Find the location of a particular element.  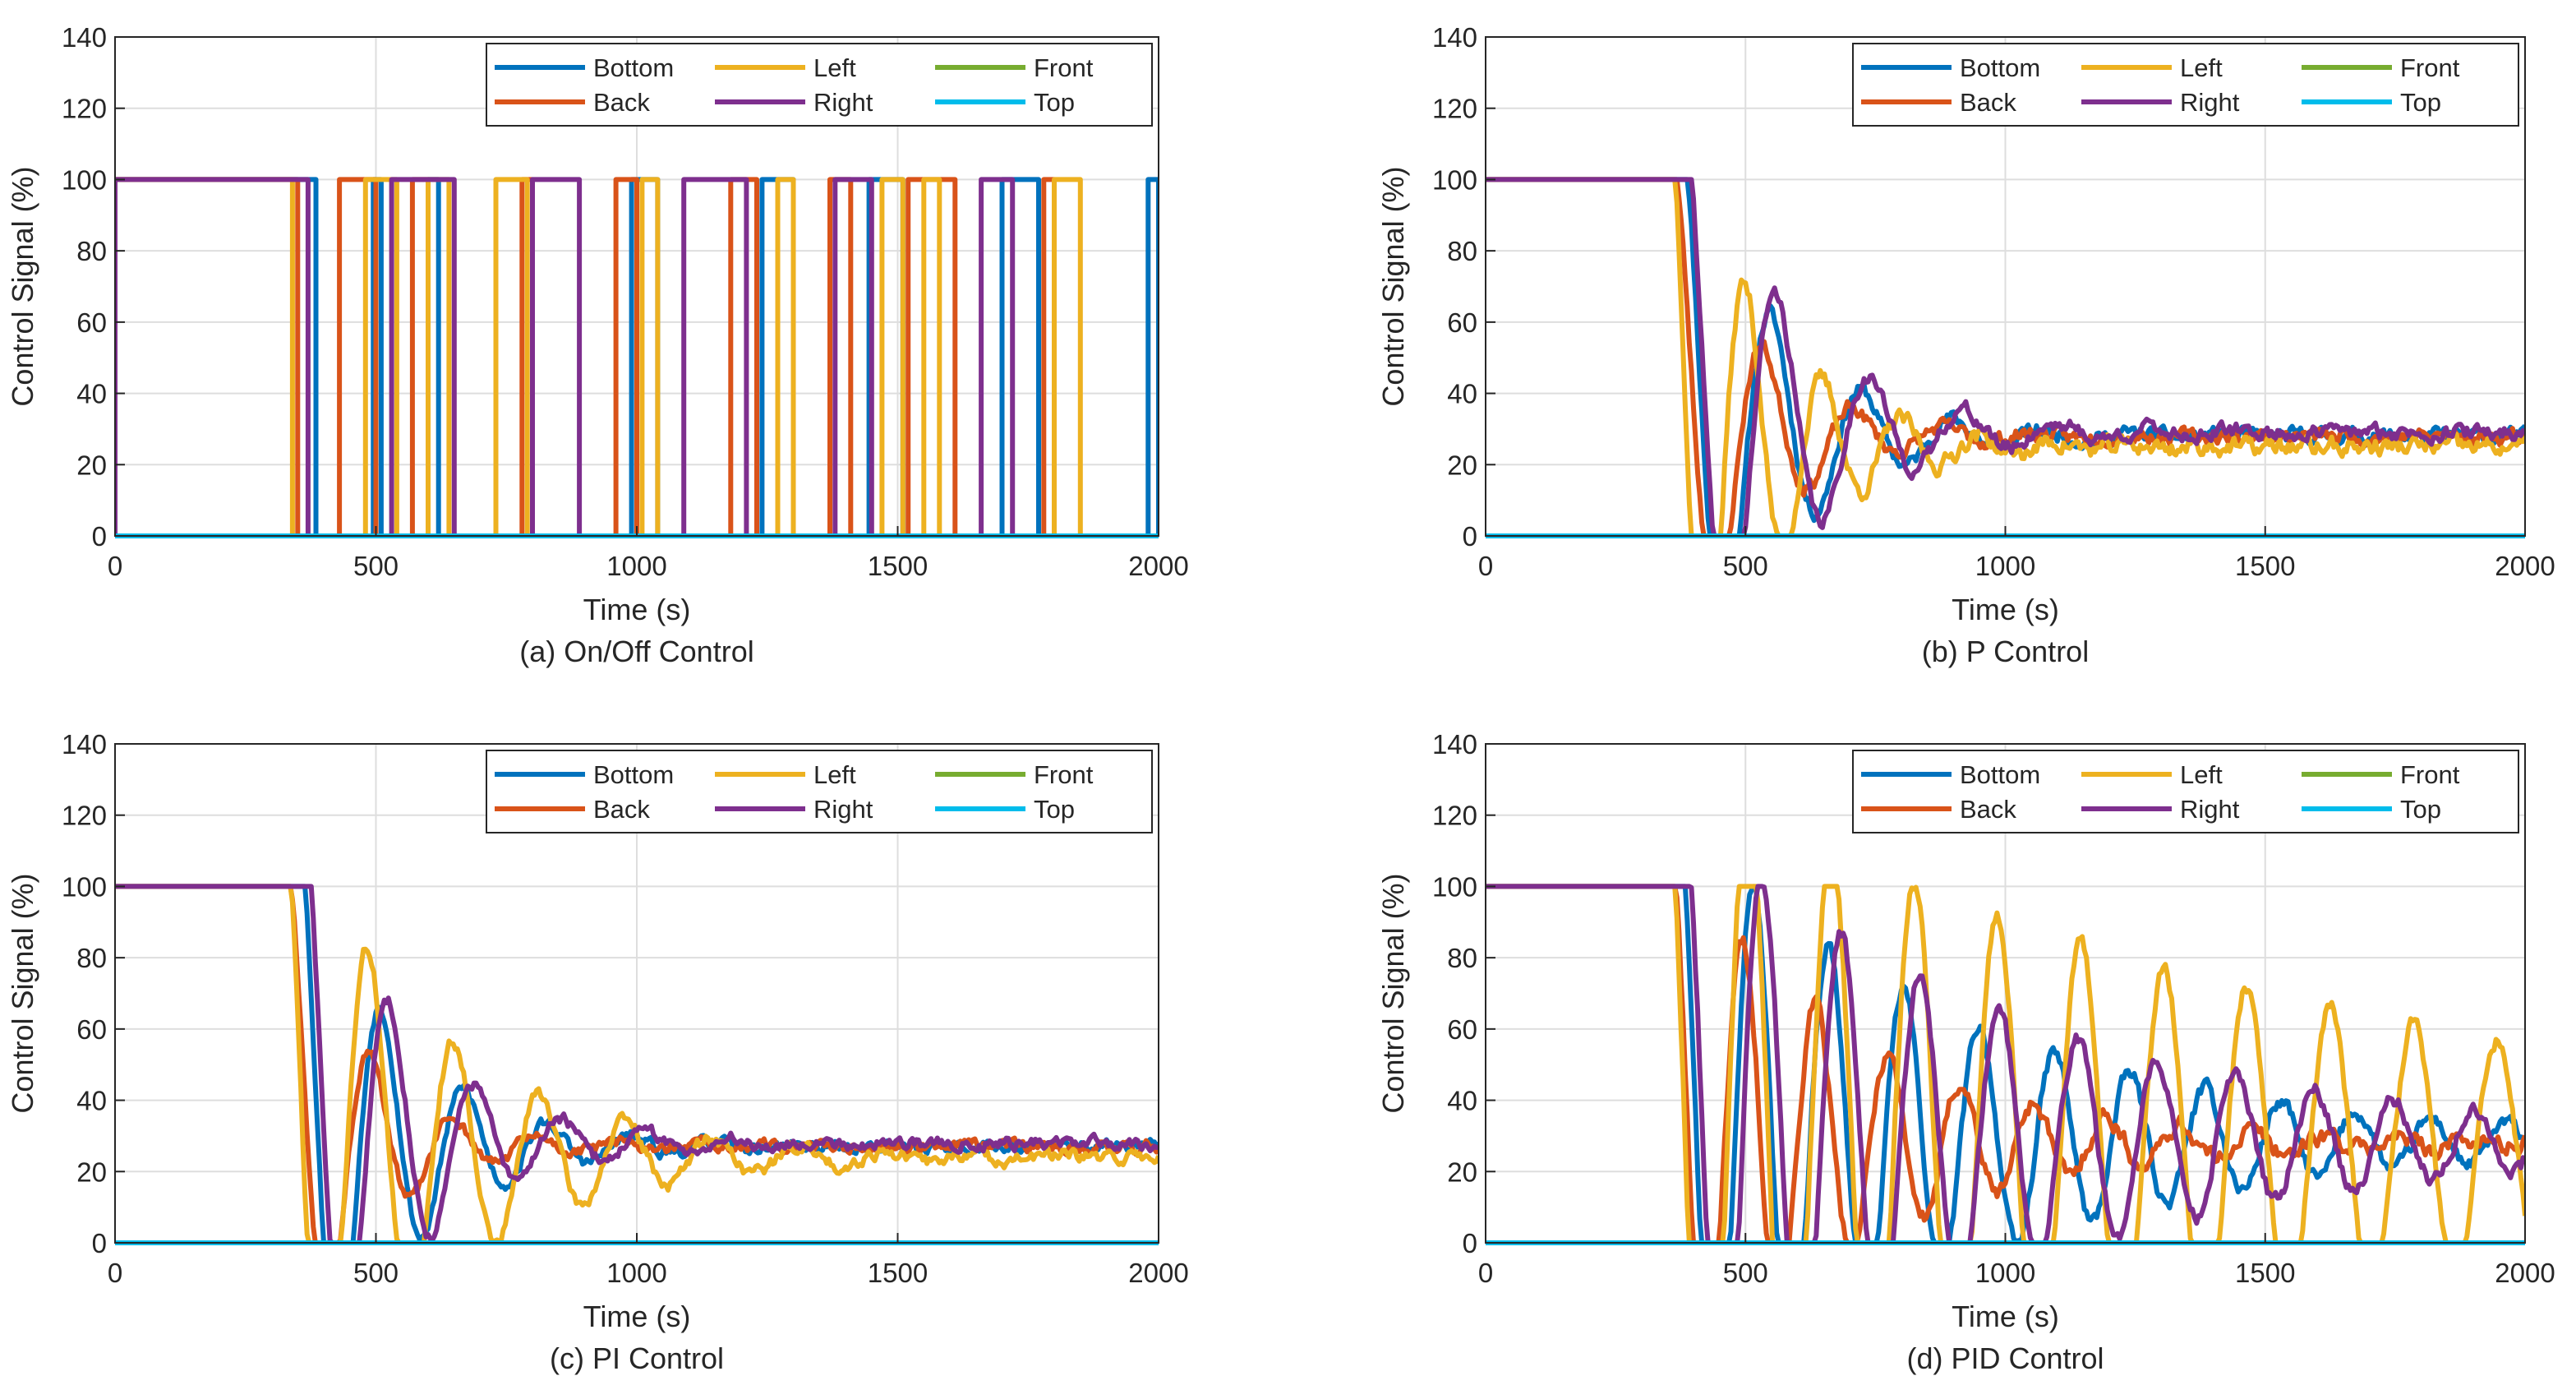

panel-caption: (c) PI Control is located at coordinates (637, 1358).